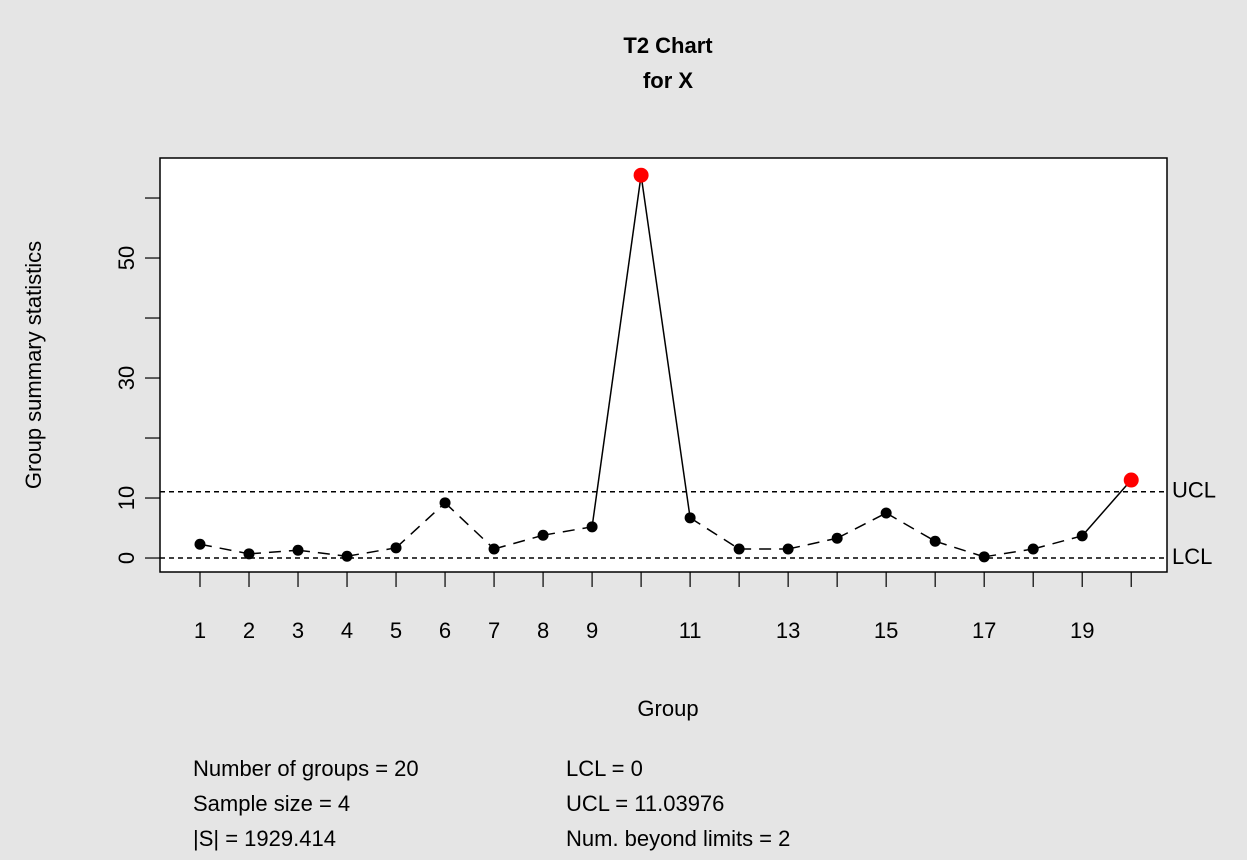 This screenshot has width=1247, height=860. I want to click on x-axis-label: Group, so click(667, 708).